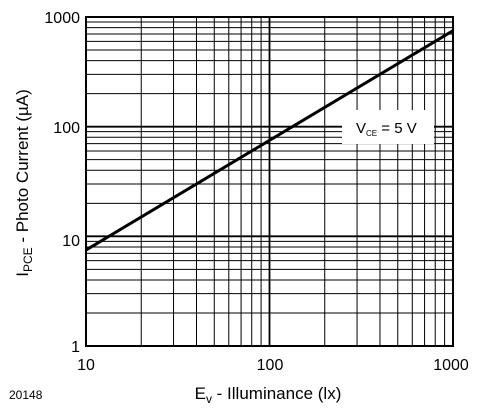 The width and height of the screenshot is (477, 409). Describe the element at coordinates (28, 259) in the screenshot. I see `y-axis-title-subscript: PCE` at that location.